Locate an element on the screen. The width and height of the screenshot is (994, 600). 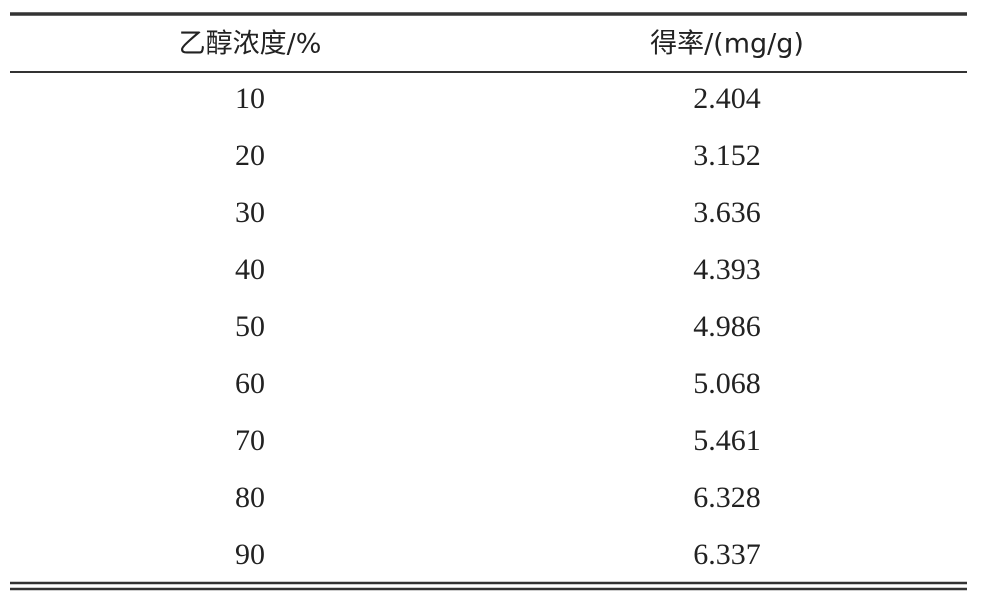
column-header: 得率/(mg/g) is located at coordinates (727, 44).